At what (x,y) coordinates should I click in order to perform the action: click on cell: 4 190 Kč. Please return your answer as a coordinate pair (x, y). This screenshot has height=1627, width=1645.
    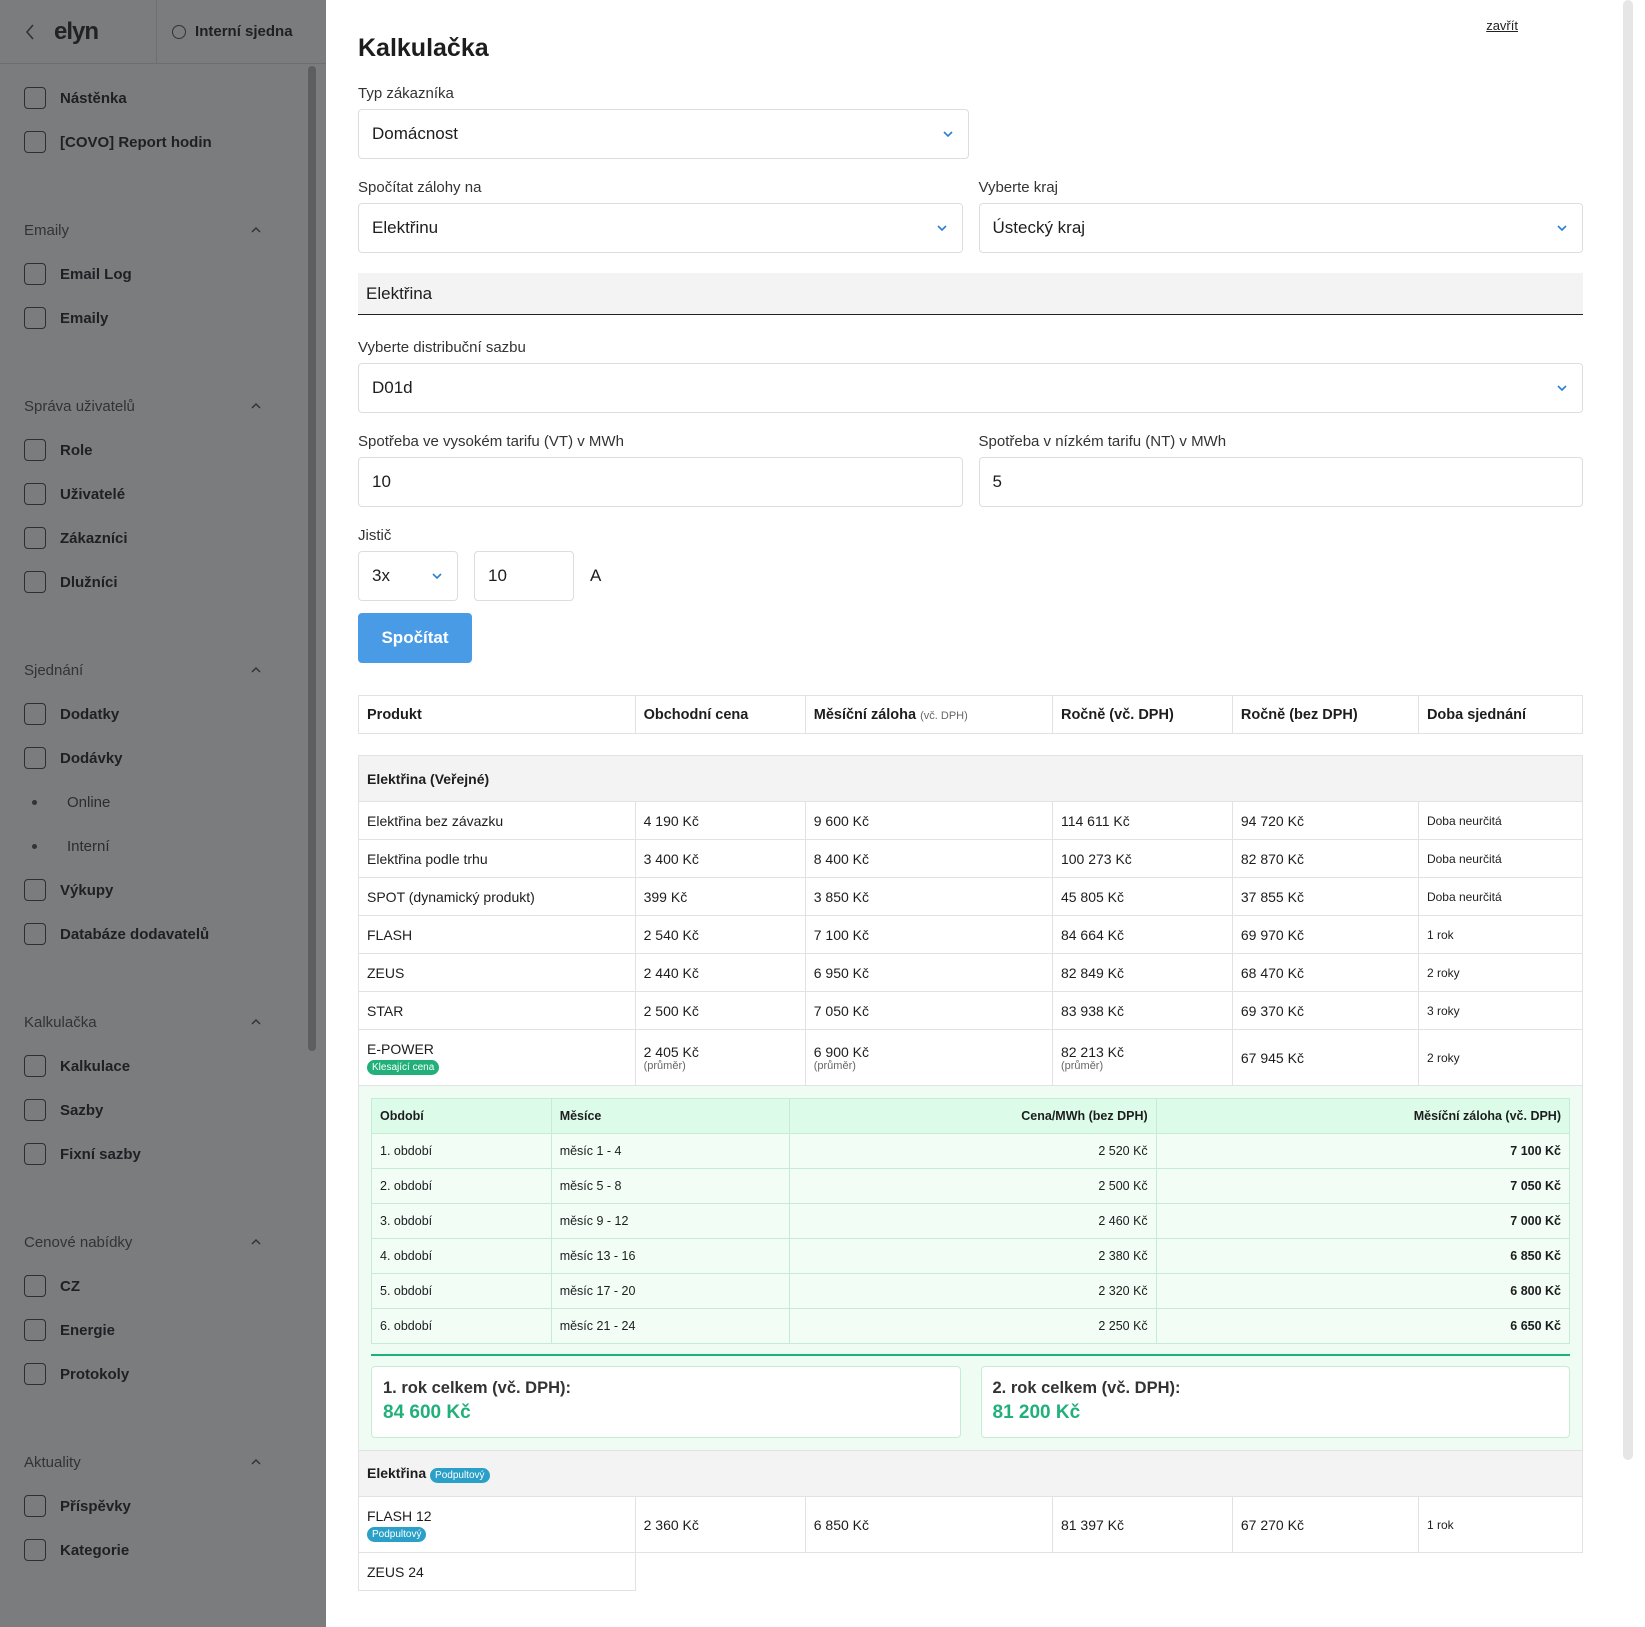
    Looking at the image, I should click on (720, 820).